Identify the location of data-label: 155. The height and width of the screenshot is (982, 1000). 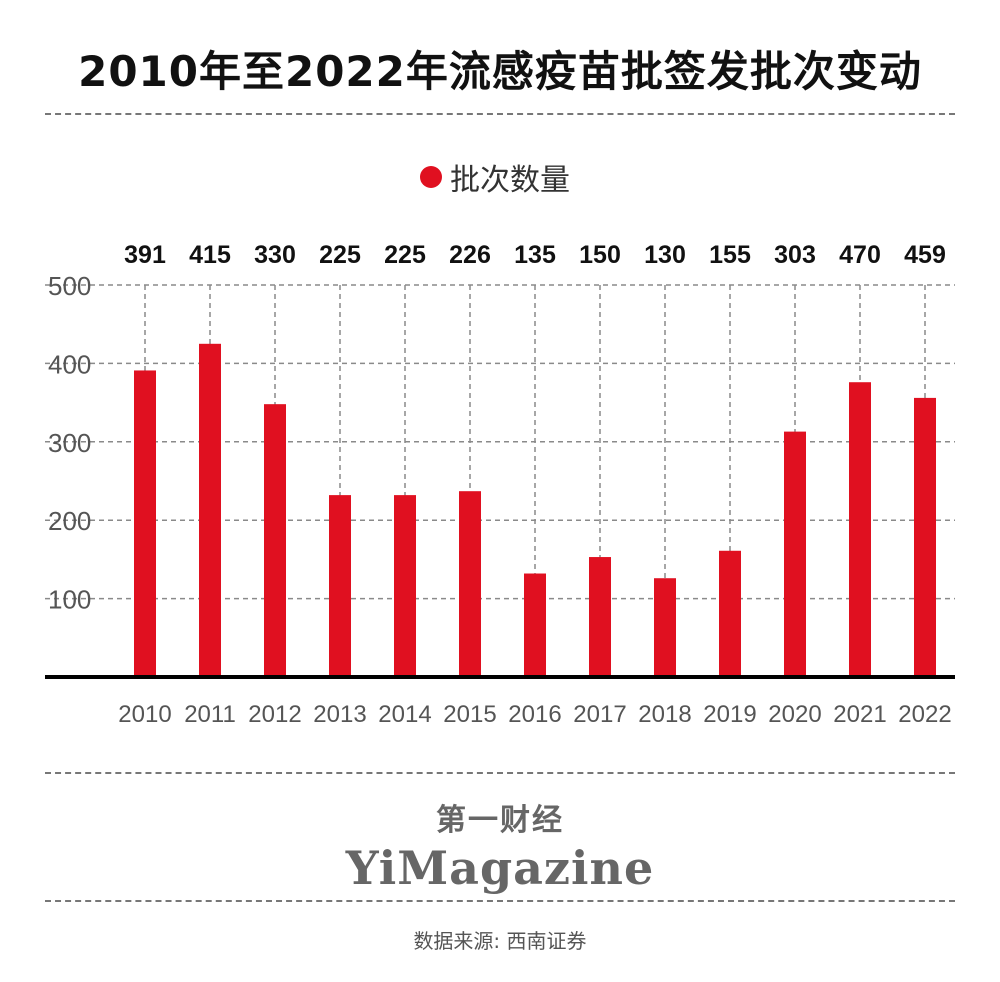
(730, 255).